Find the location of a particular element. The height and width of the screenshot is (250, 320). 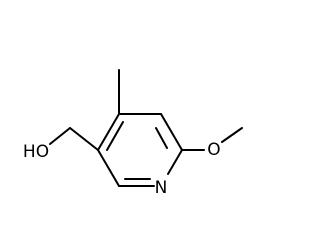

atom-label: N is located at coordinates (161, 188).